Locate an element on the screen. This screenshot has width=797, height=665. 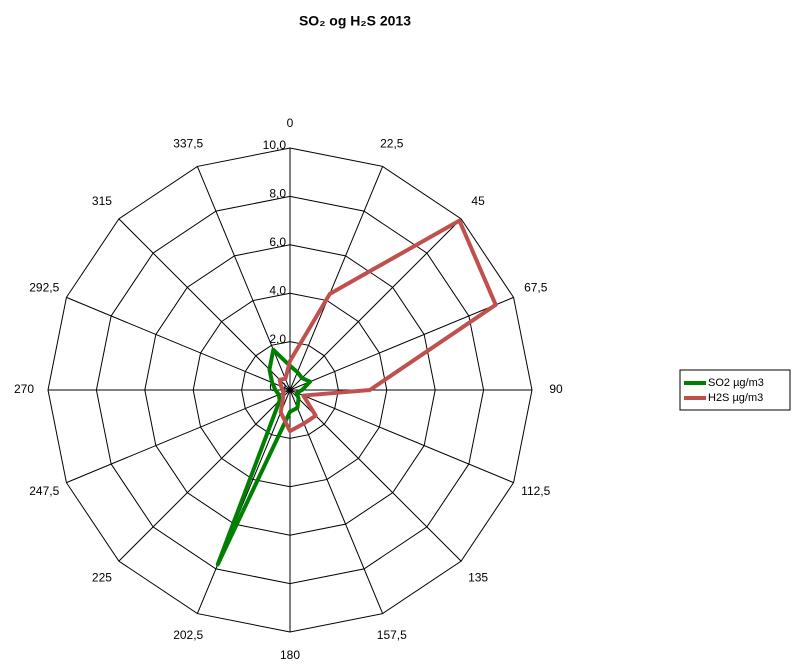
category-label: 67,5 is located at coordinates (536, 287).